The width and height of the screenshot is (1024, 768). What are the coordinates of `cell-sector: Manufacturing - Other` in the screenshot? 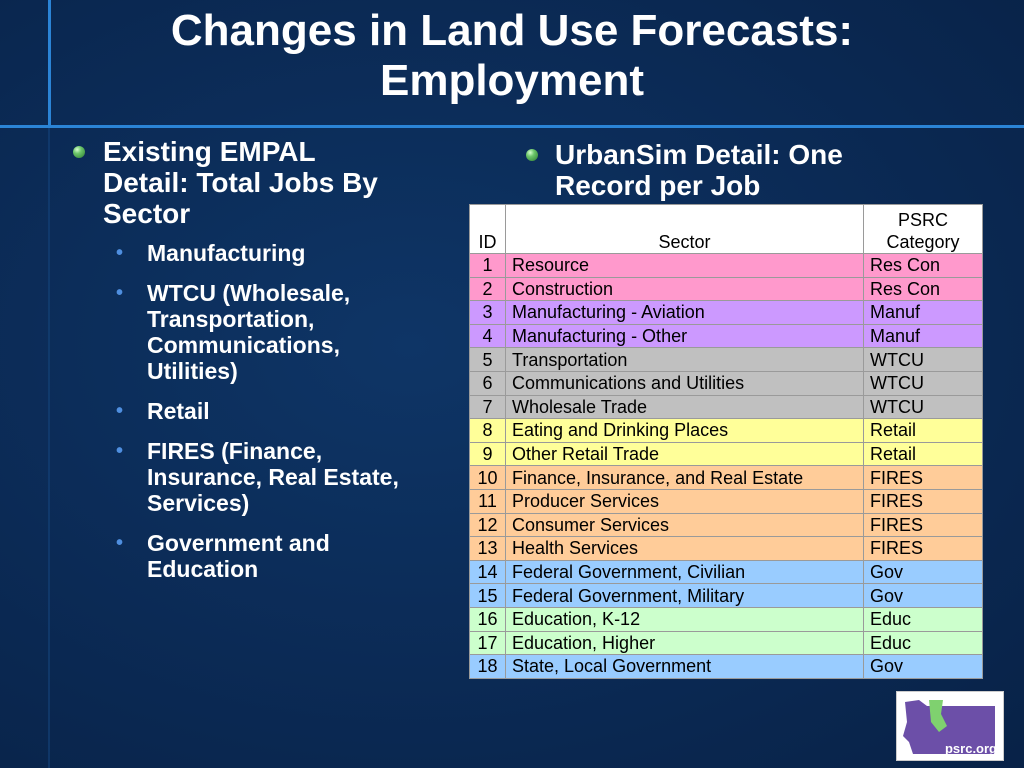 It's located at (684, 336).